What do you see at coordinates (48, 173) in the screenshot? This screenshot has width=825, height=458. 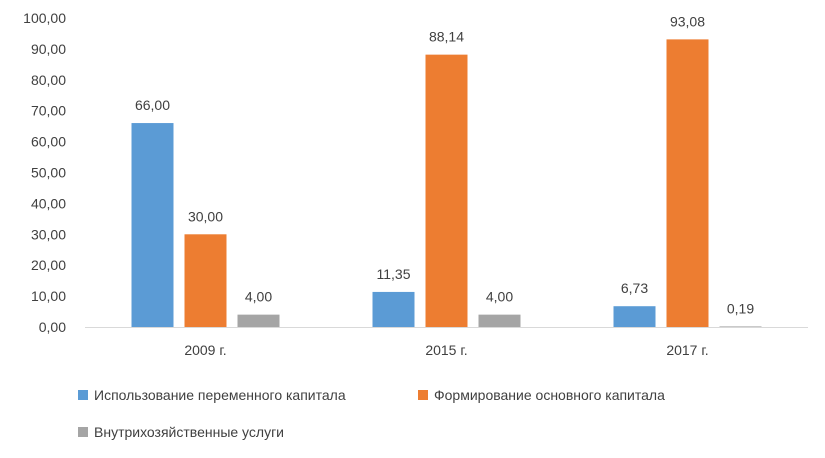 I see `y-tick-label: 50,00` at bounding box center [48, 173].